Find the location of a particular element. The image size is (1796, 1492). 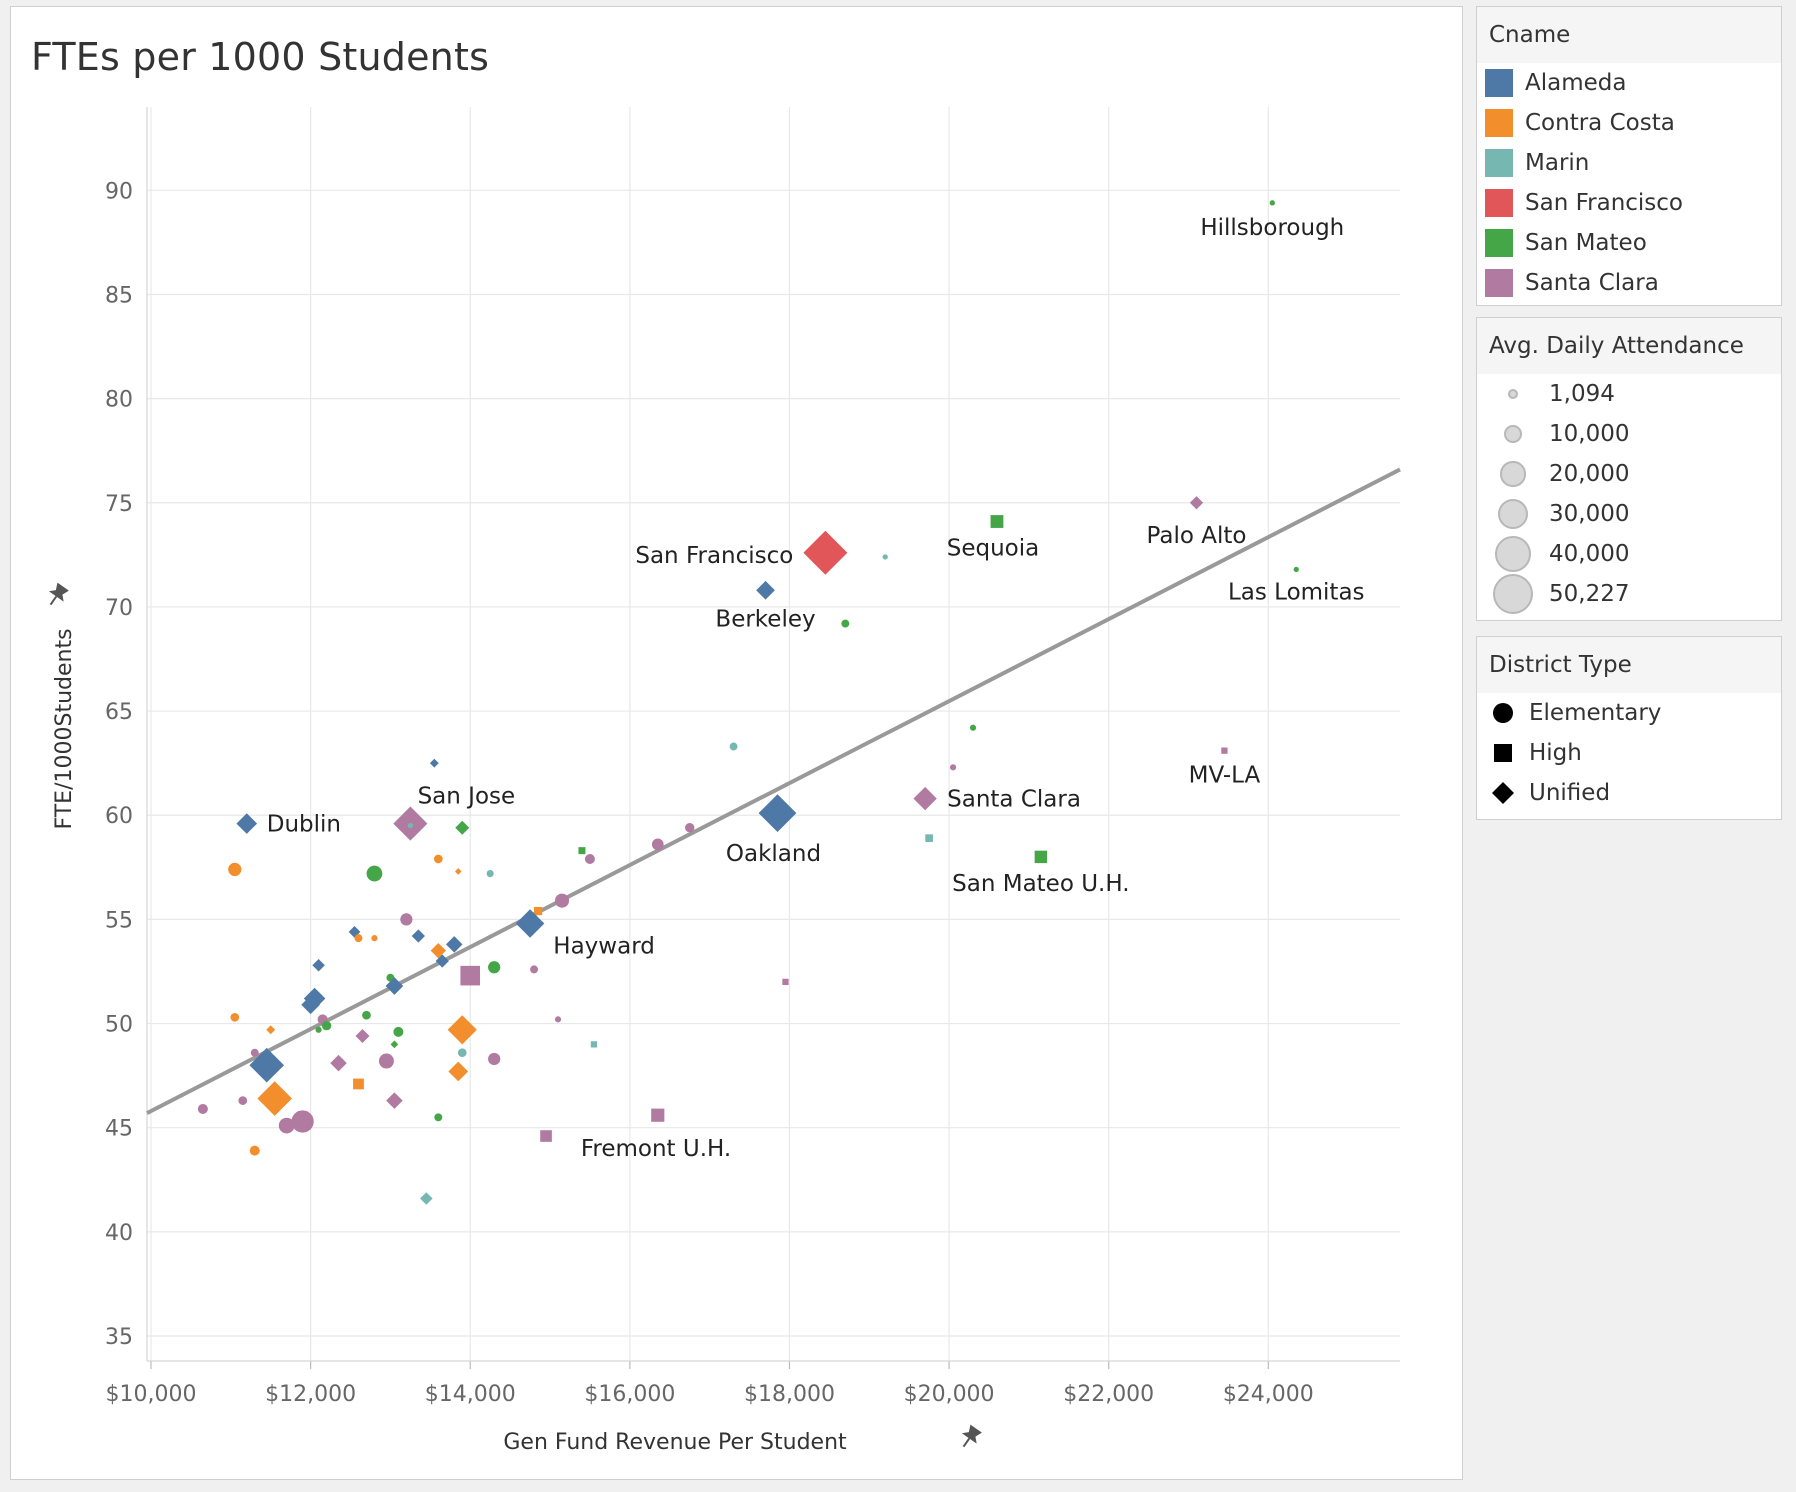

point-label: Hayward is located at coordinates (604, 947).